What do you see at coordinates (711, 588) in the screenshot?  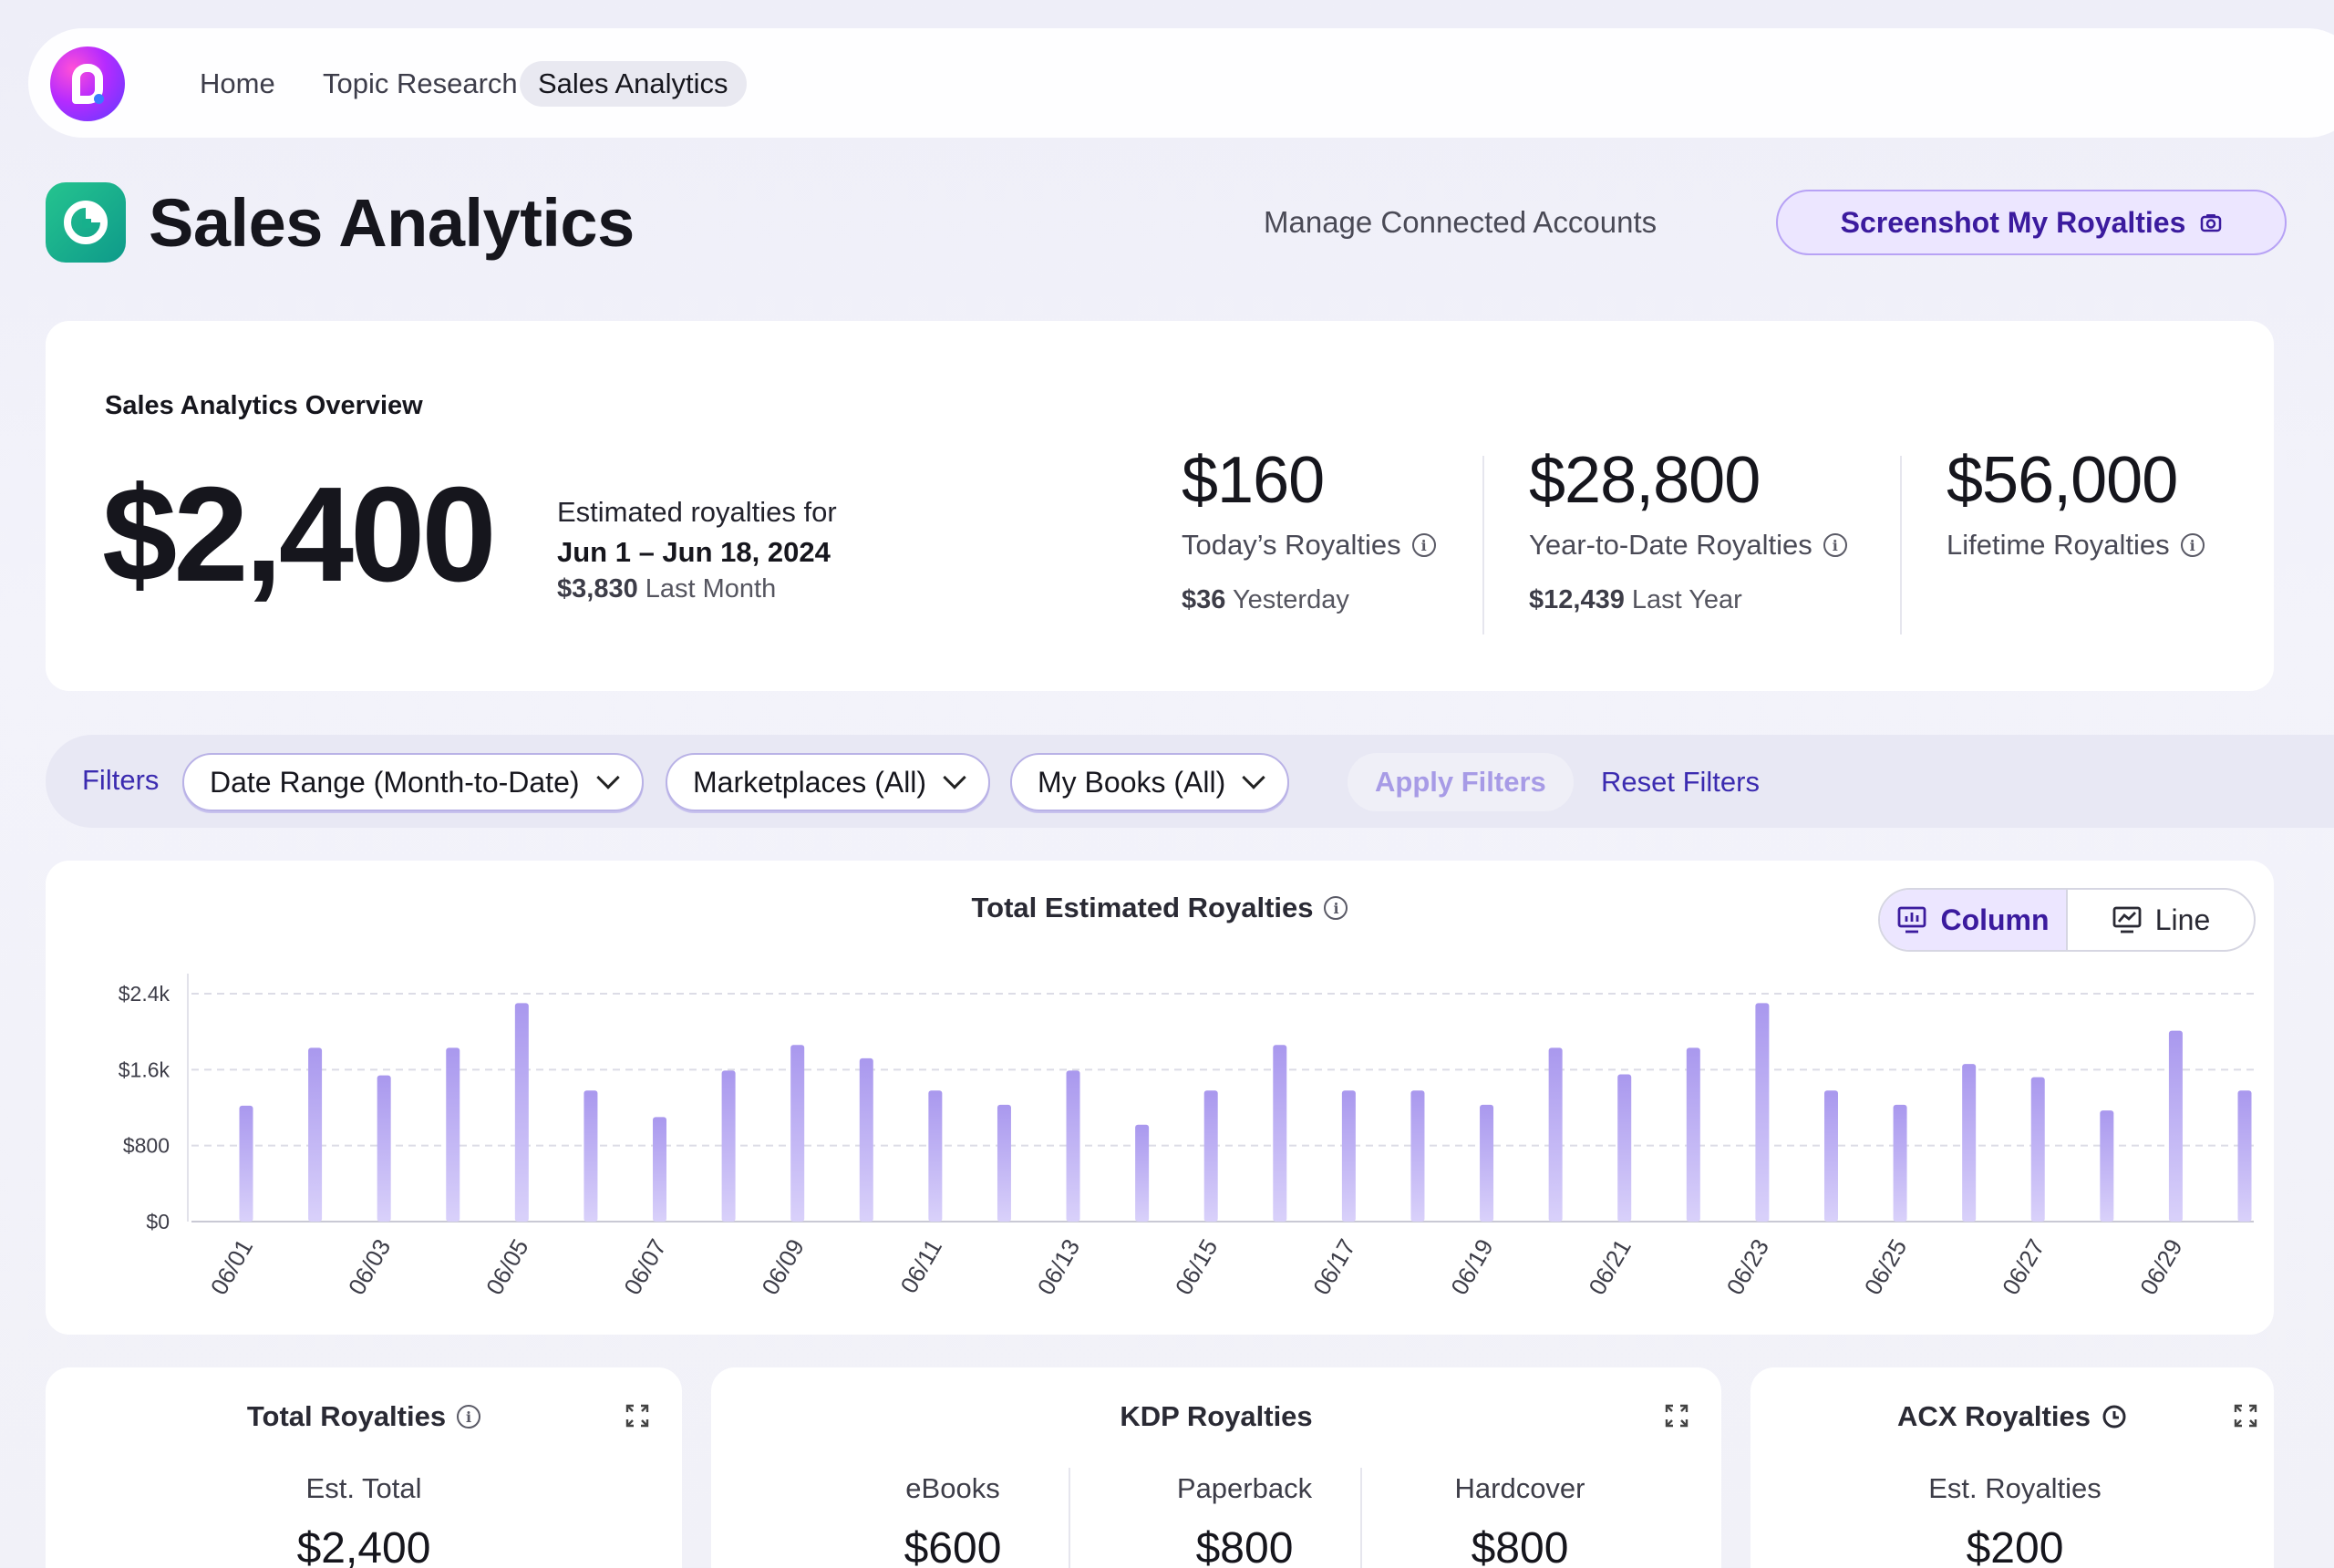 I see `last-month-label: Last Month` at bounding box center [711, 588].